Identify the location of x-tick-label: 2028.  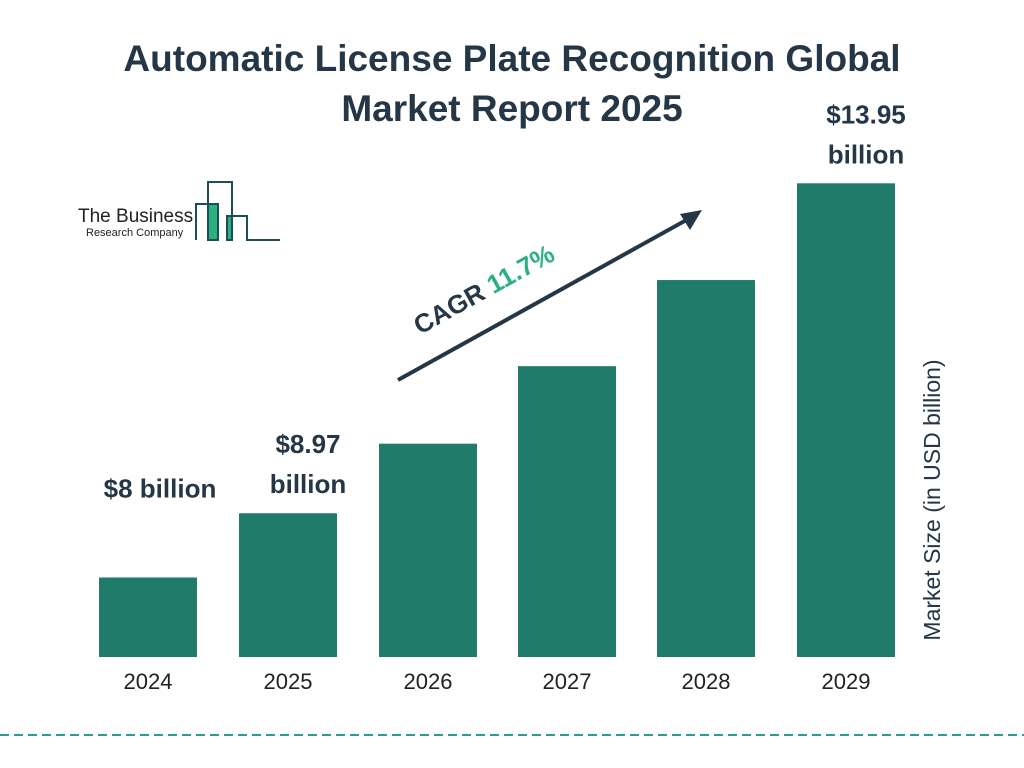
(706, 681).